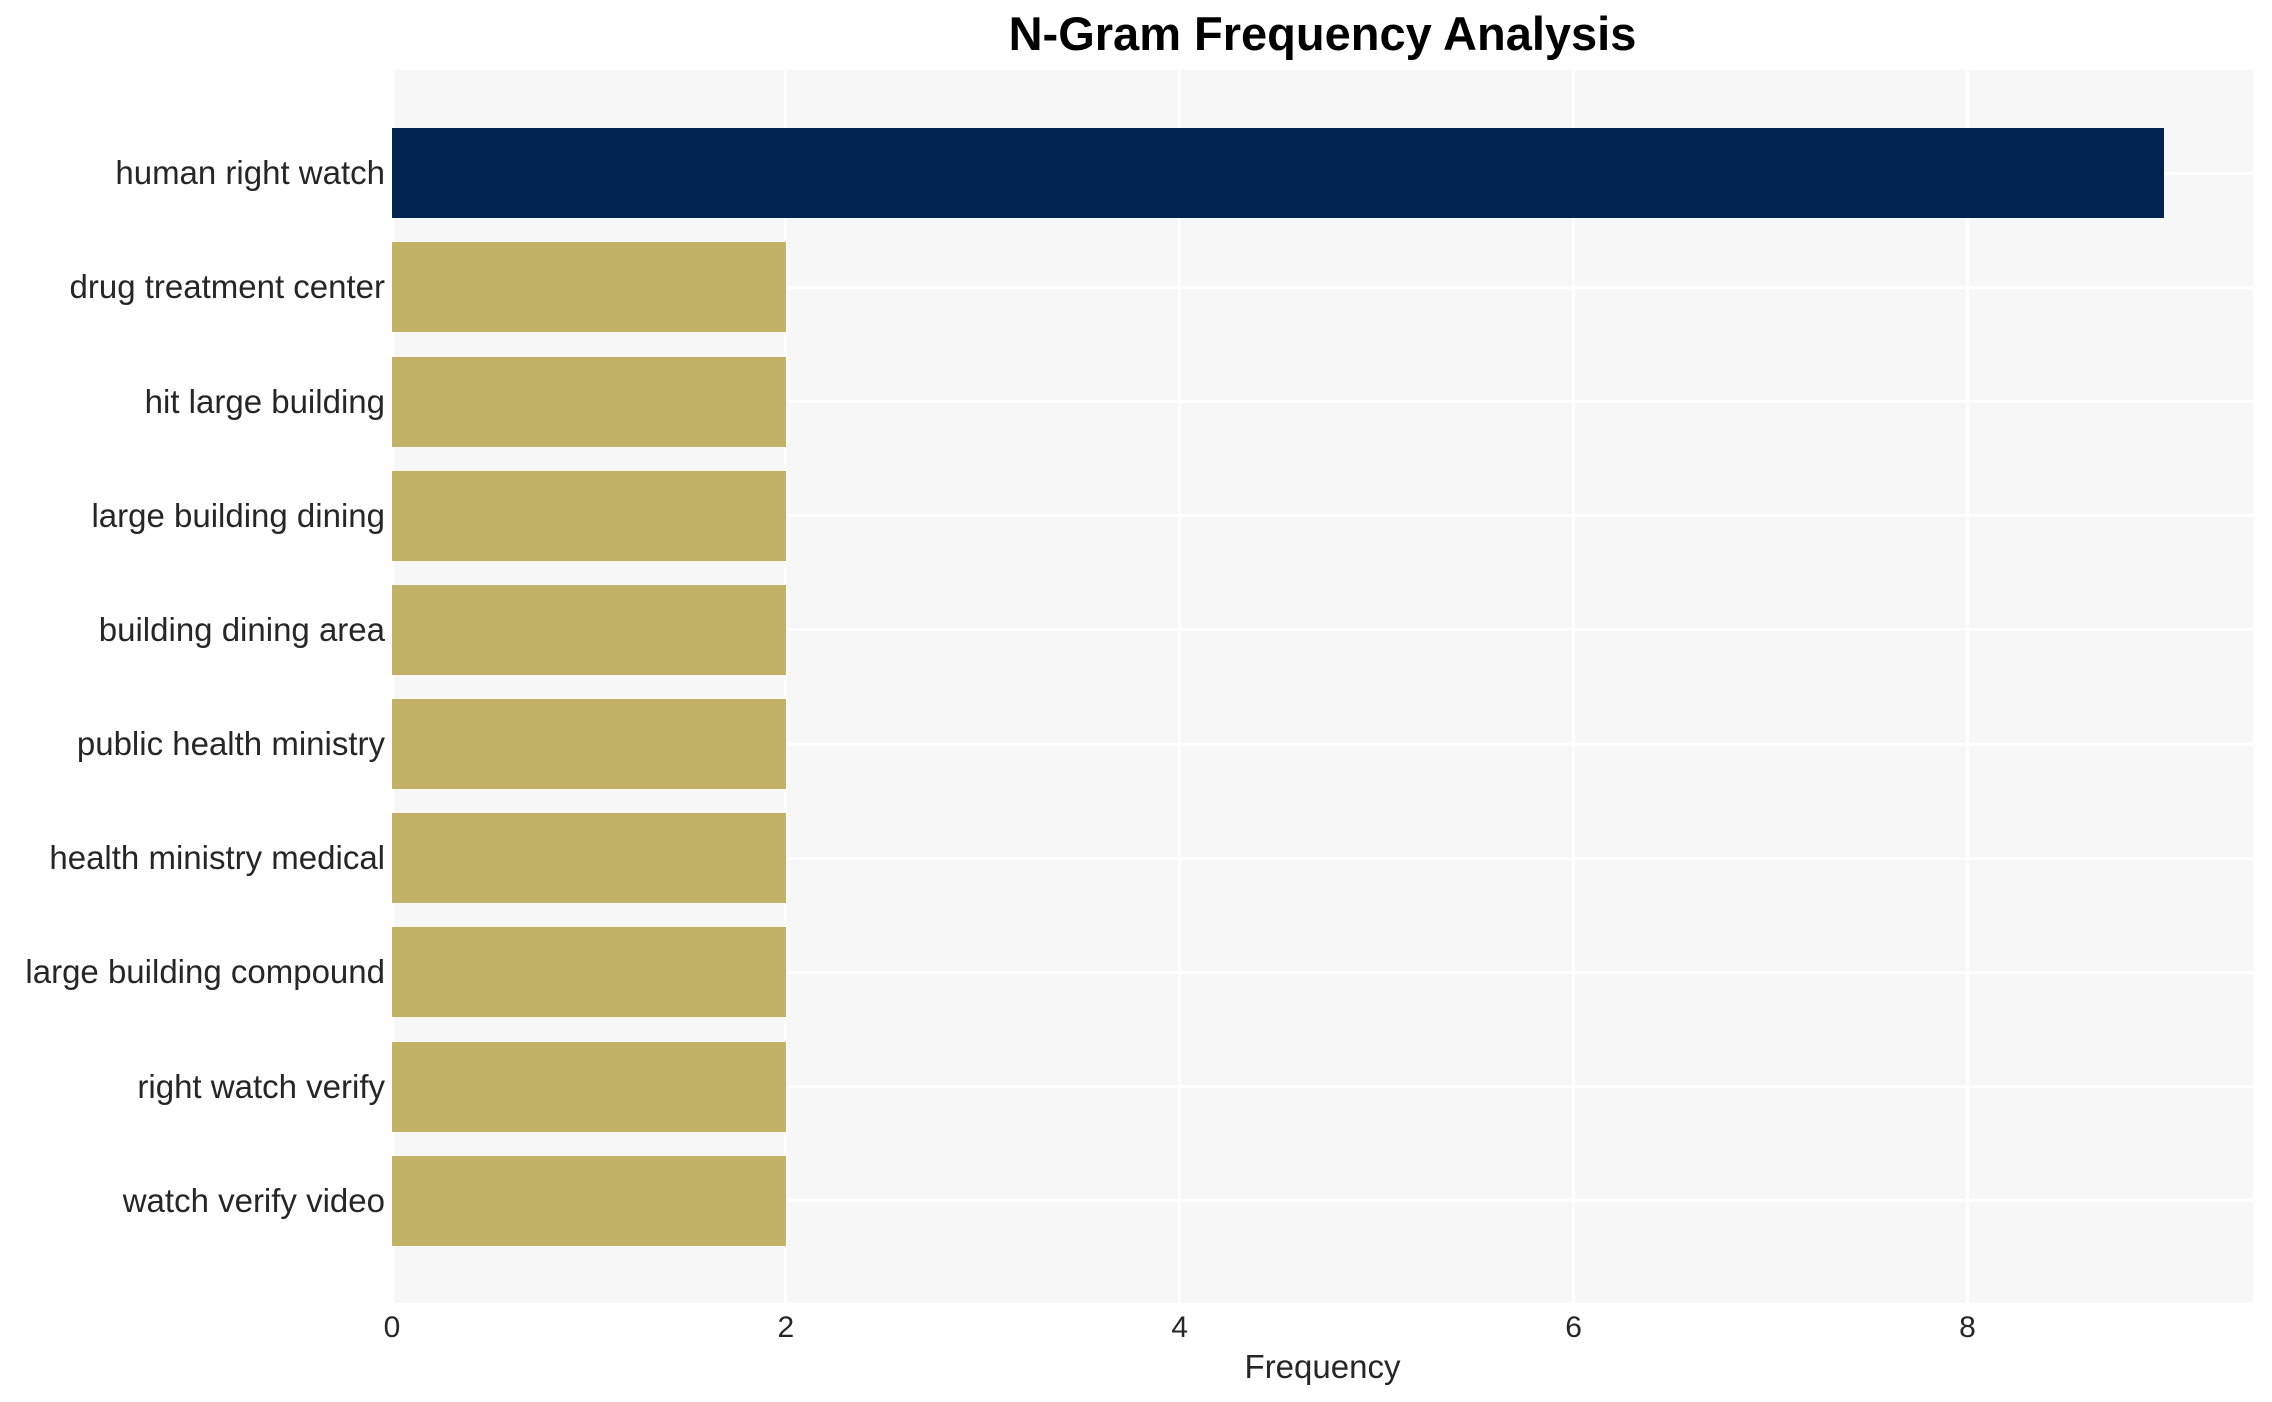 The image size is (2272, 1402). What do you see at coordinates (253, 1200) in the screenshot?
I see `category-label: watch verify video` at bounding box center [253, 1200].